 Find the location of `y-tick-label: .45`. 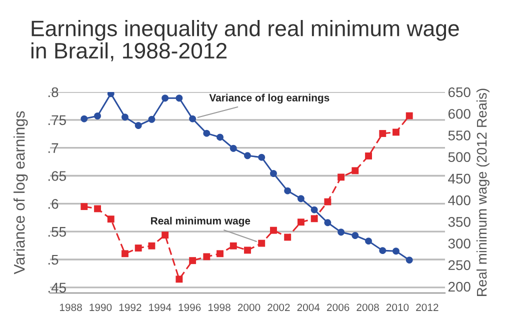

y-tick-label: .45 is located at coordinates (57, 287).